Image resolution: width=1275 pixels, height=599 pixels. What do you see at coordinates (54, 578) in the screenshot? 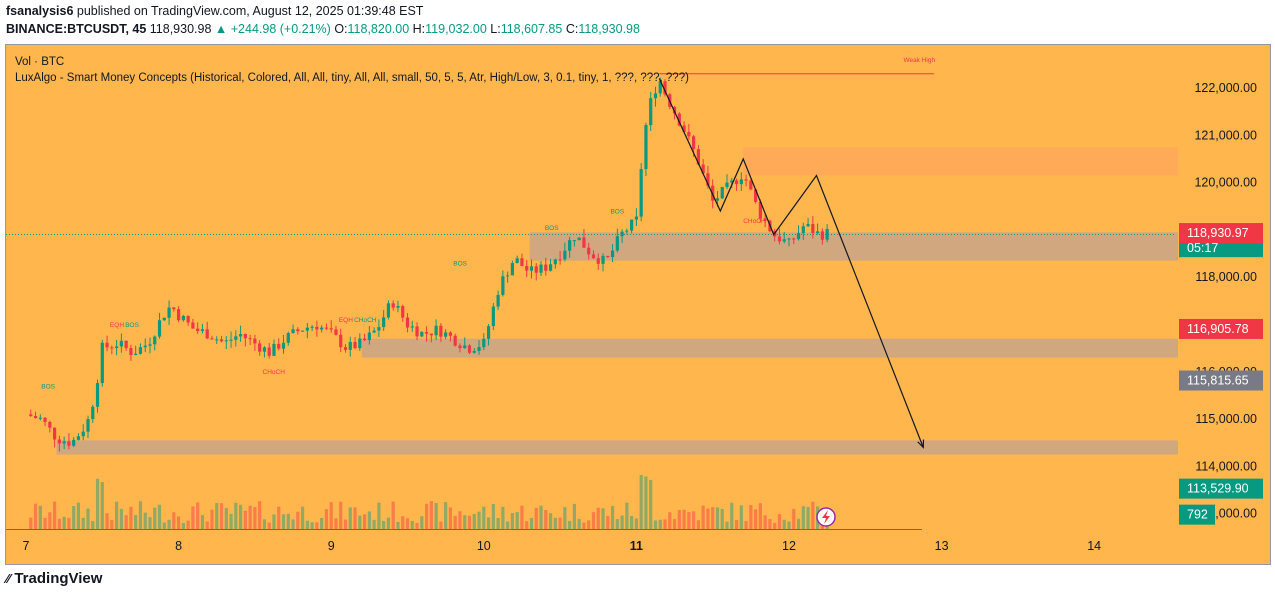
I see `tradingview-logo: ⁄⁄ TradingView` at bounding box center [54, 578].